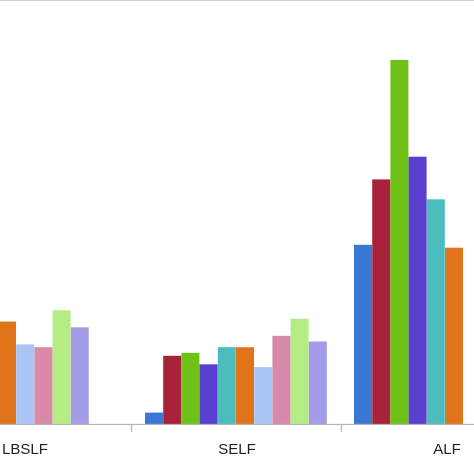 The width and height of the screenshot is (474, 474). Describe the element at coordinates (25, 449) in the screenshot. I see `x-tick-label-lbslf: LBSLF` at that location.